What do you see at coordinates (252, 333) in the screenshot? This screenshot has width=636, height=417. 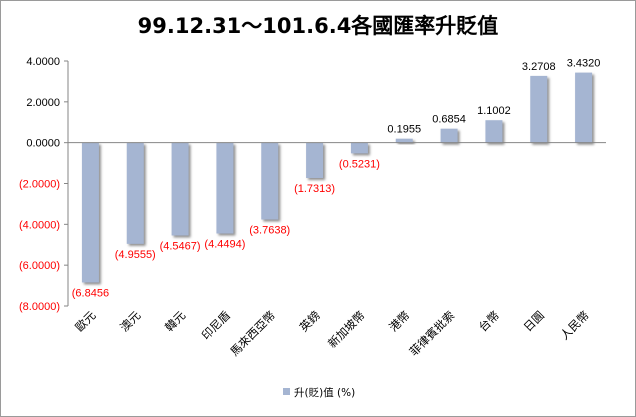 I see `x-tick-label: 馬來西亞幣` at bounding box center [252, 333].